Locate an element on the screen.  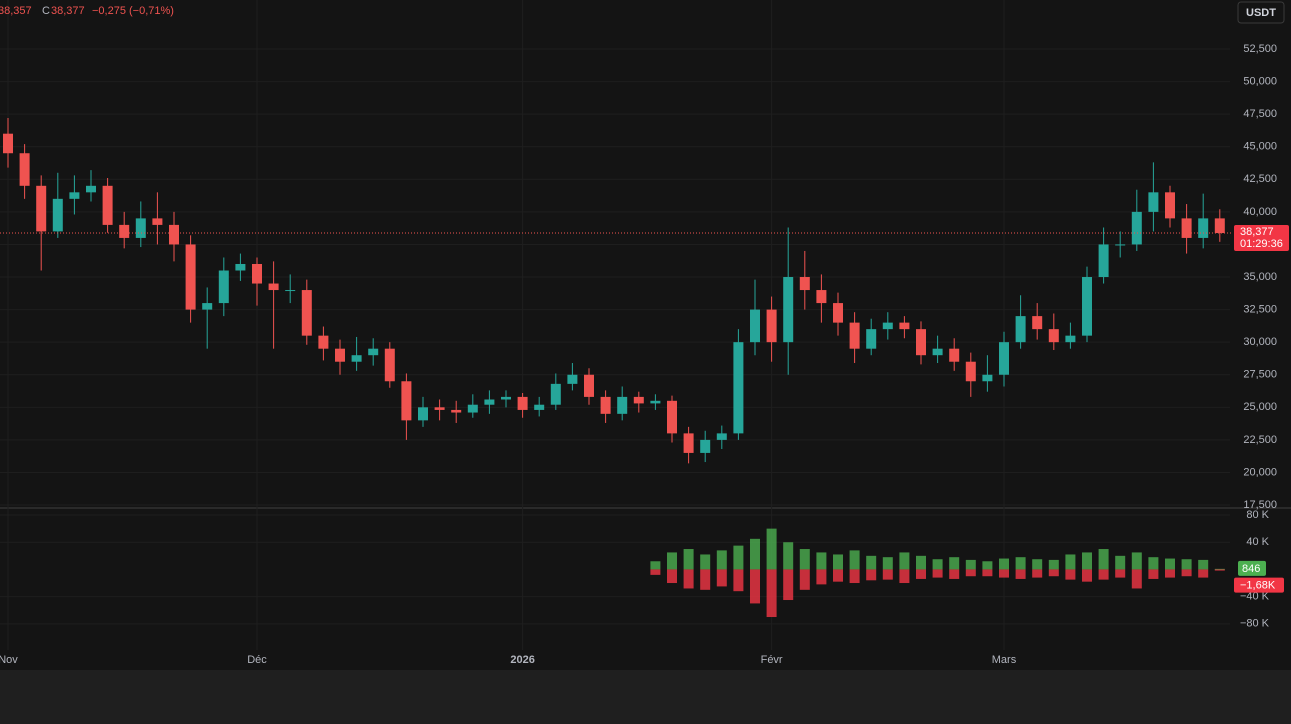
y-tick-label: 40,000 is located at coordinates (1260, 212).